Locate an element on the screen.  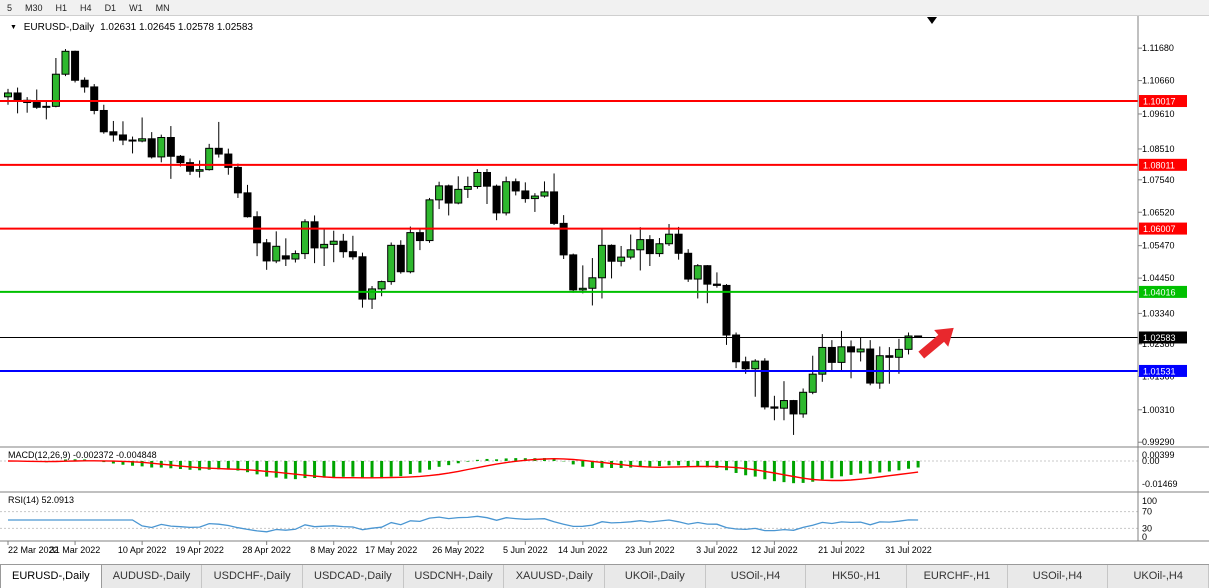
price-badge-label: 1.01531 is located at coordinates (1159, 371).